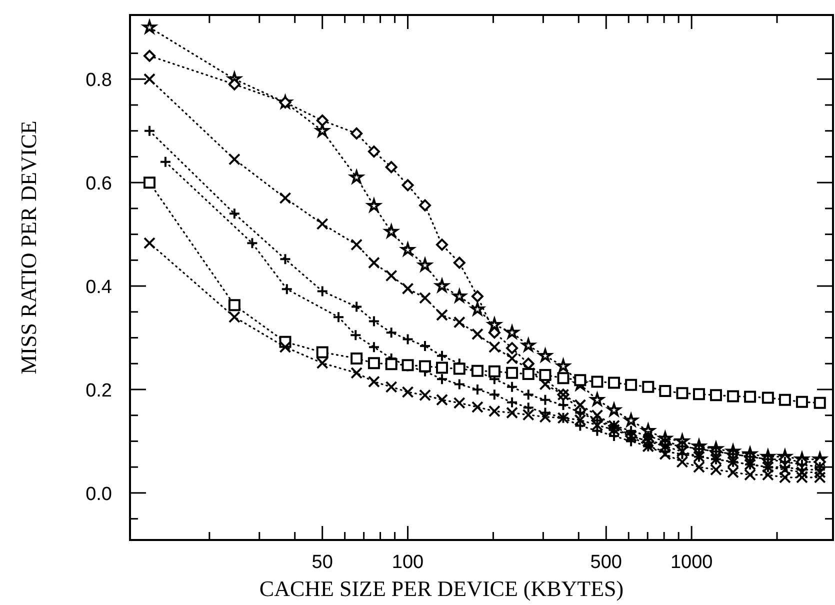  What do you see at coordinates (691, 562) in the screenshot?
I see `x-tick-label: 1000` at bounding box center [691, 562].